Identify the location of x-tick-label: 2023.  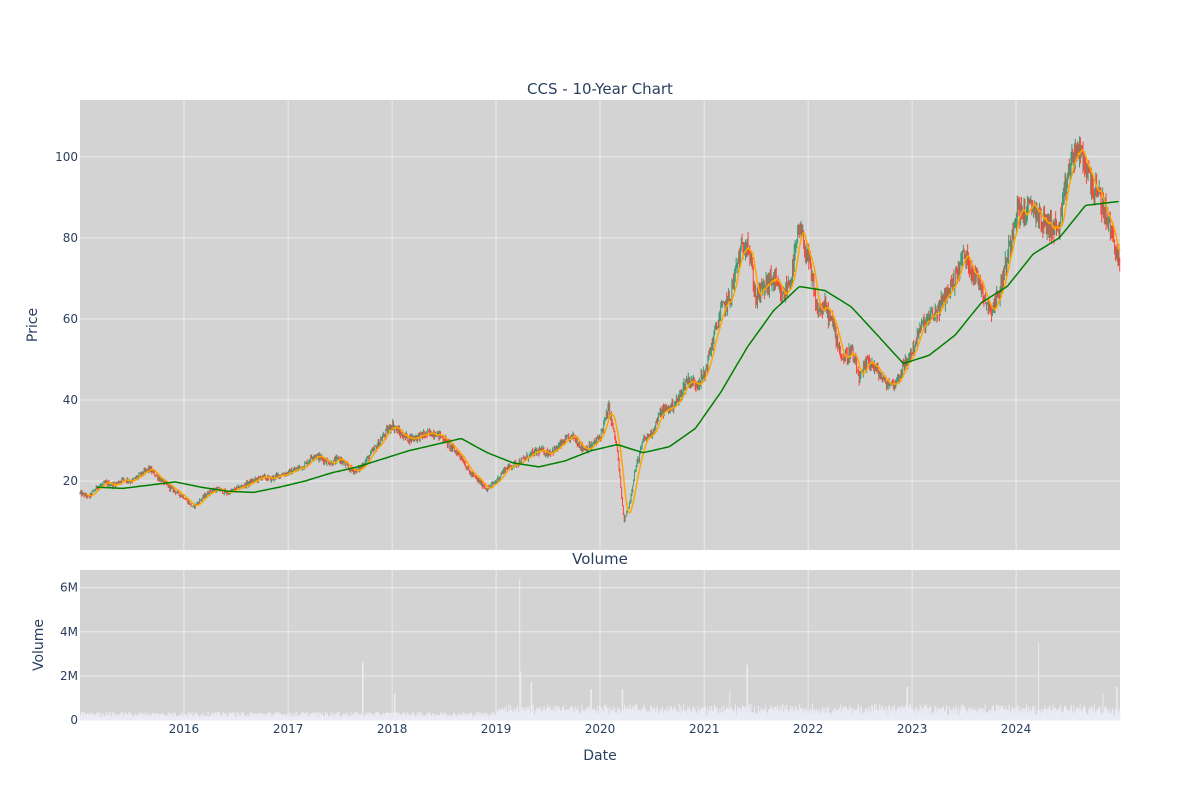
(912, 729).